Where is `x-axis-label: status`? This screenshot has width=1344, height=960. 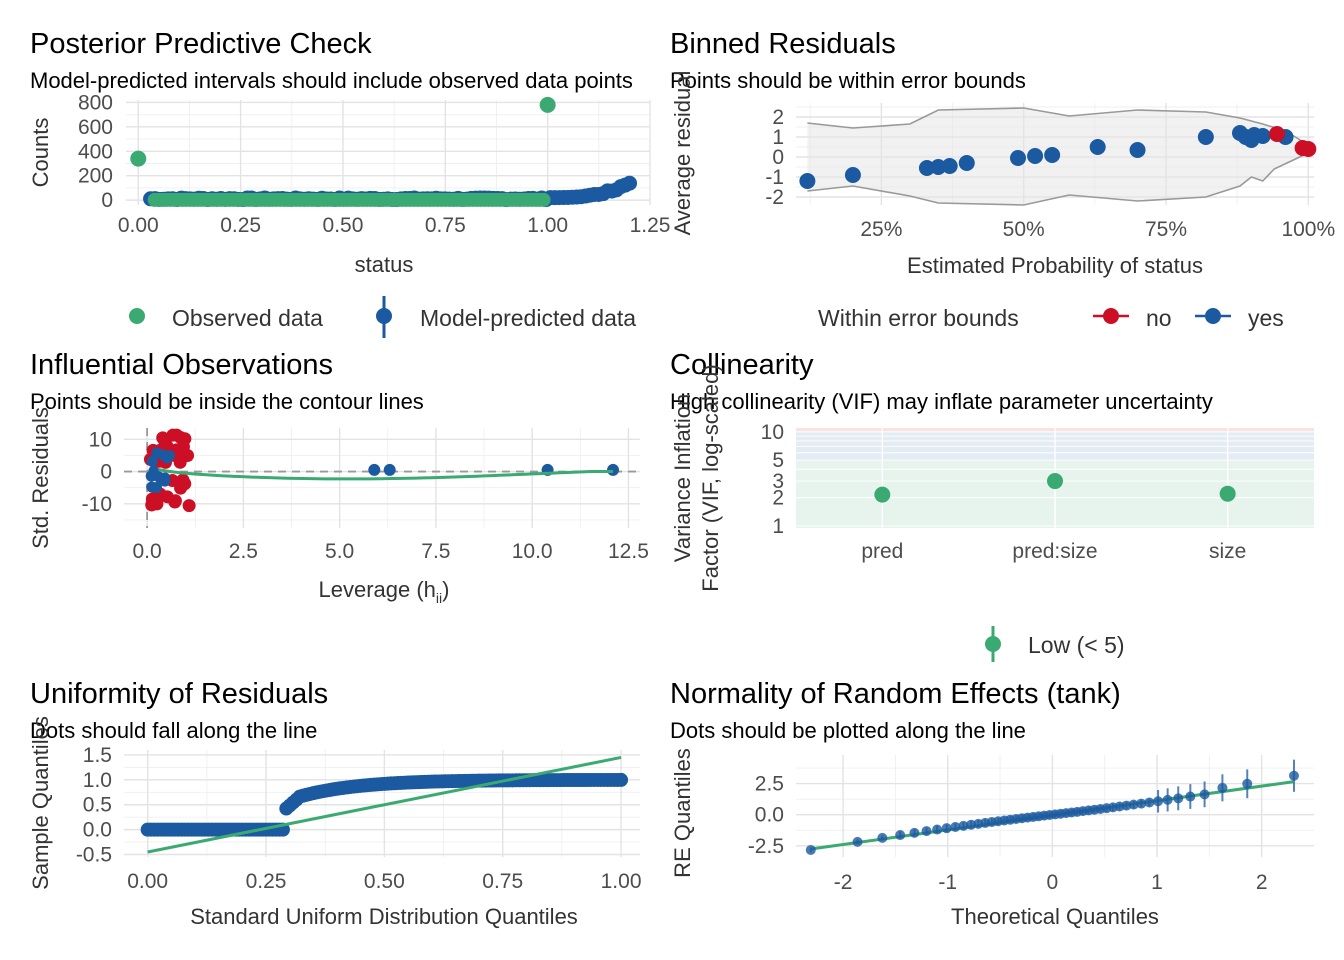
x-axis-label: status is located at coordinates (384, 264).